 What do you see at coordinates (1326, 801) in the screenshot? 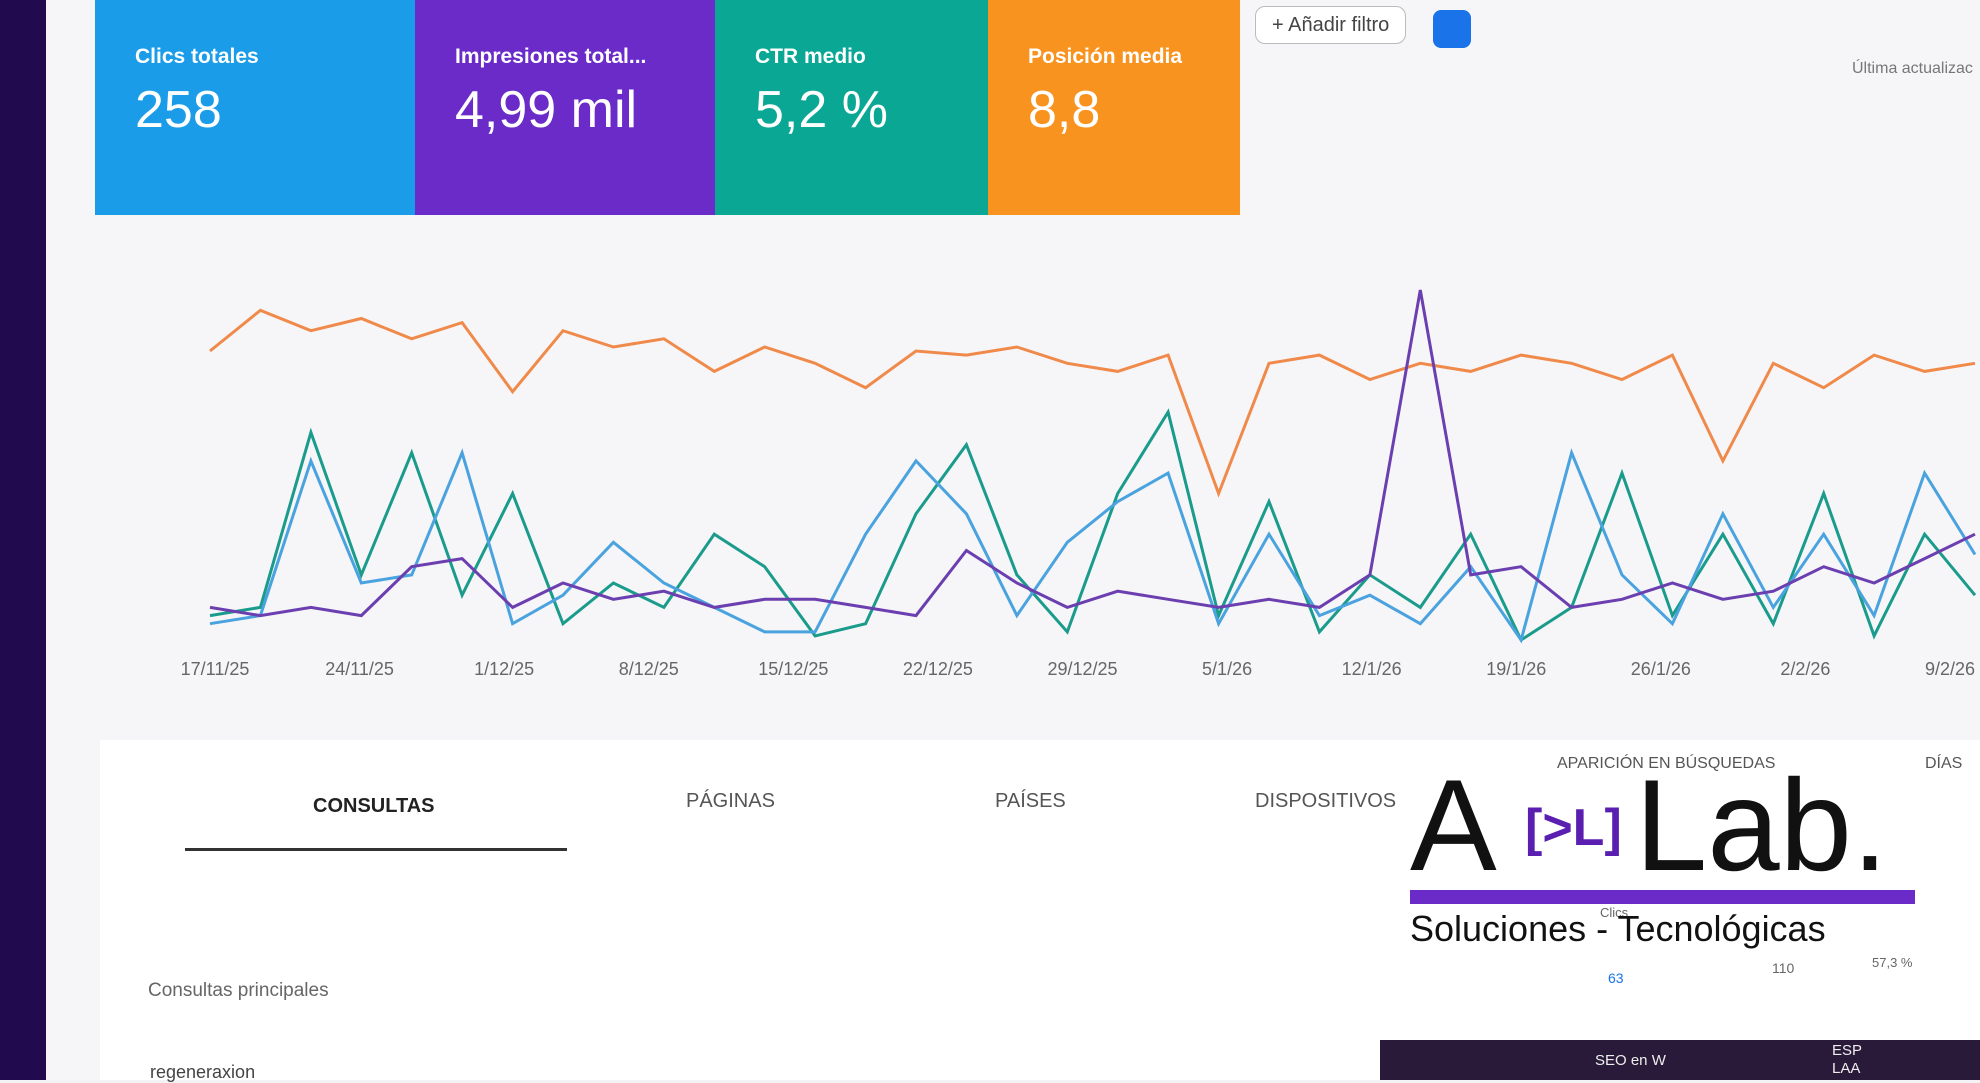
I see `tab: DISPOSITIVOS` at bounding box center [1326, 801].